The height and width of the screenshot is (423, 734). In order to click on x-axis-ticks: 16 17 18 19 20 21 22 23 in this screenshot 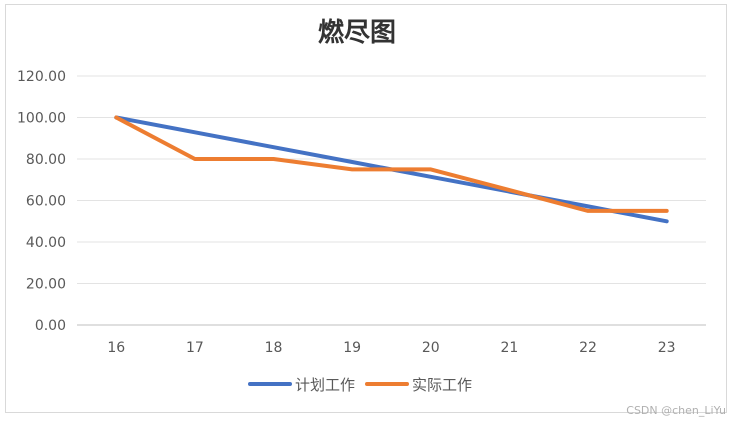, I will do `click(391, 348)`.